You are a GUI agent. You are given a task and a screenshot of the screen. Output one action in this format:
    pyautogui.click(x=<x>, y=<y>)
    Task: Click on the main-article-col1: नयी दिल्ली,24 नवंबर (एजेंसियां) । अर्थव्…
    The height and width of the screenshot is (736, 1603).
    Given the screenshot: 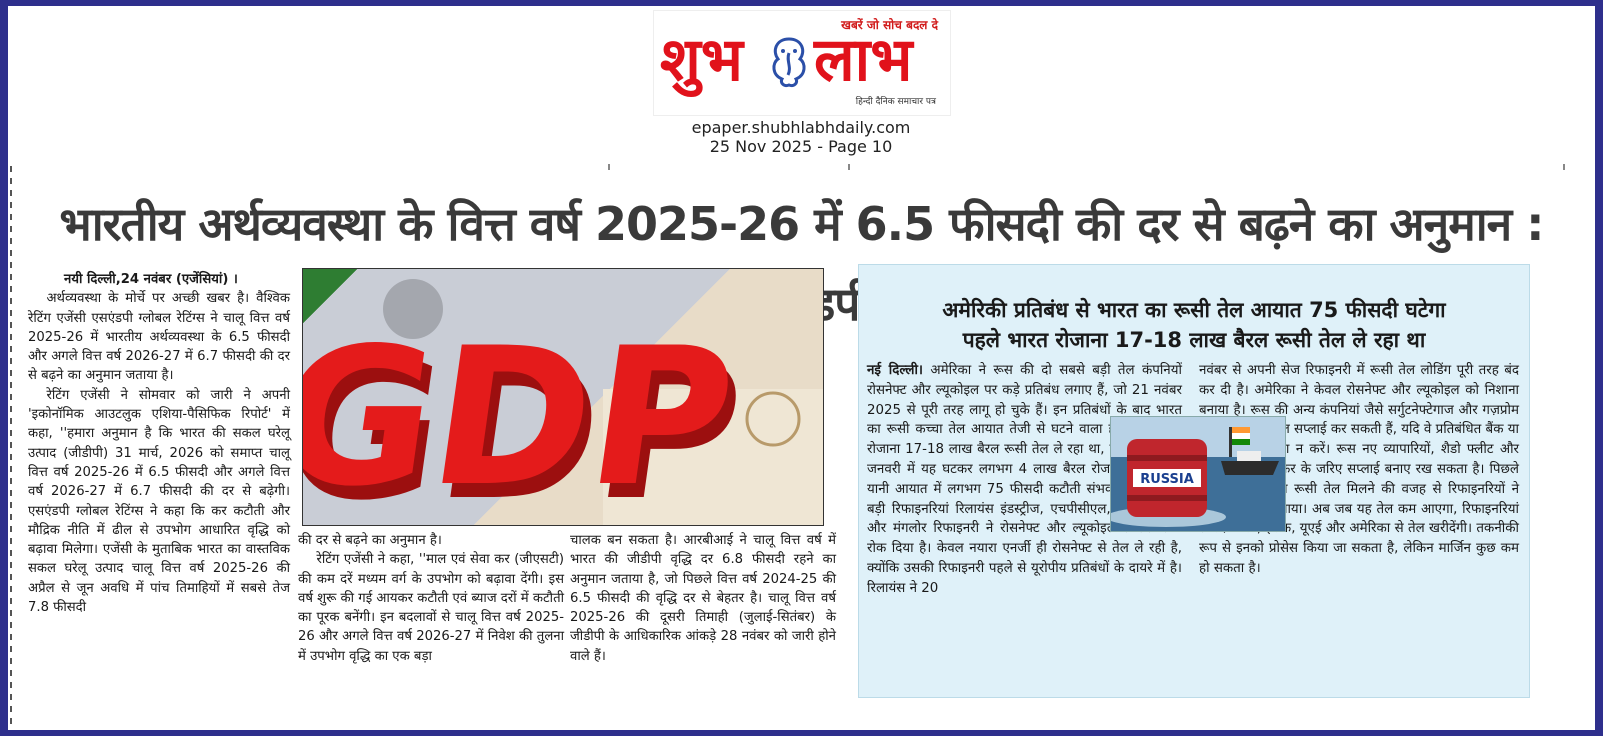 What is the action you would take?
    pyautogui.click(x=159, y=443)
    